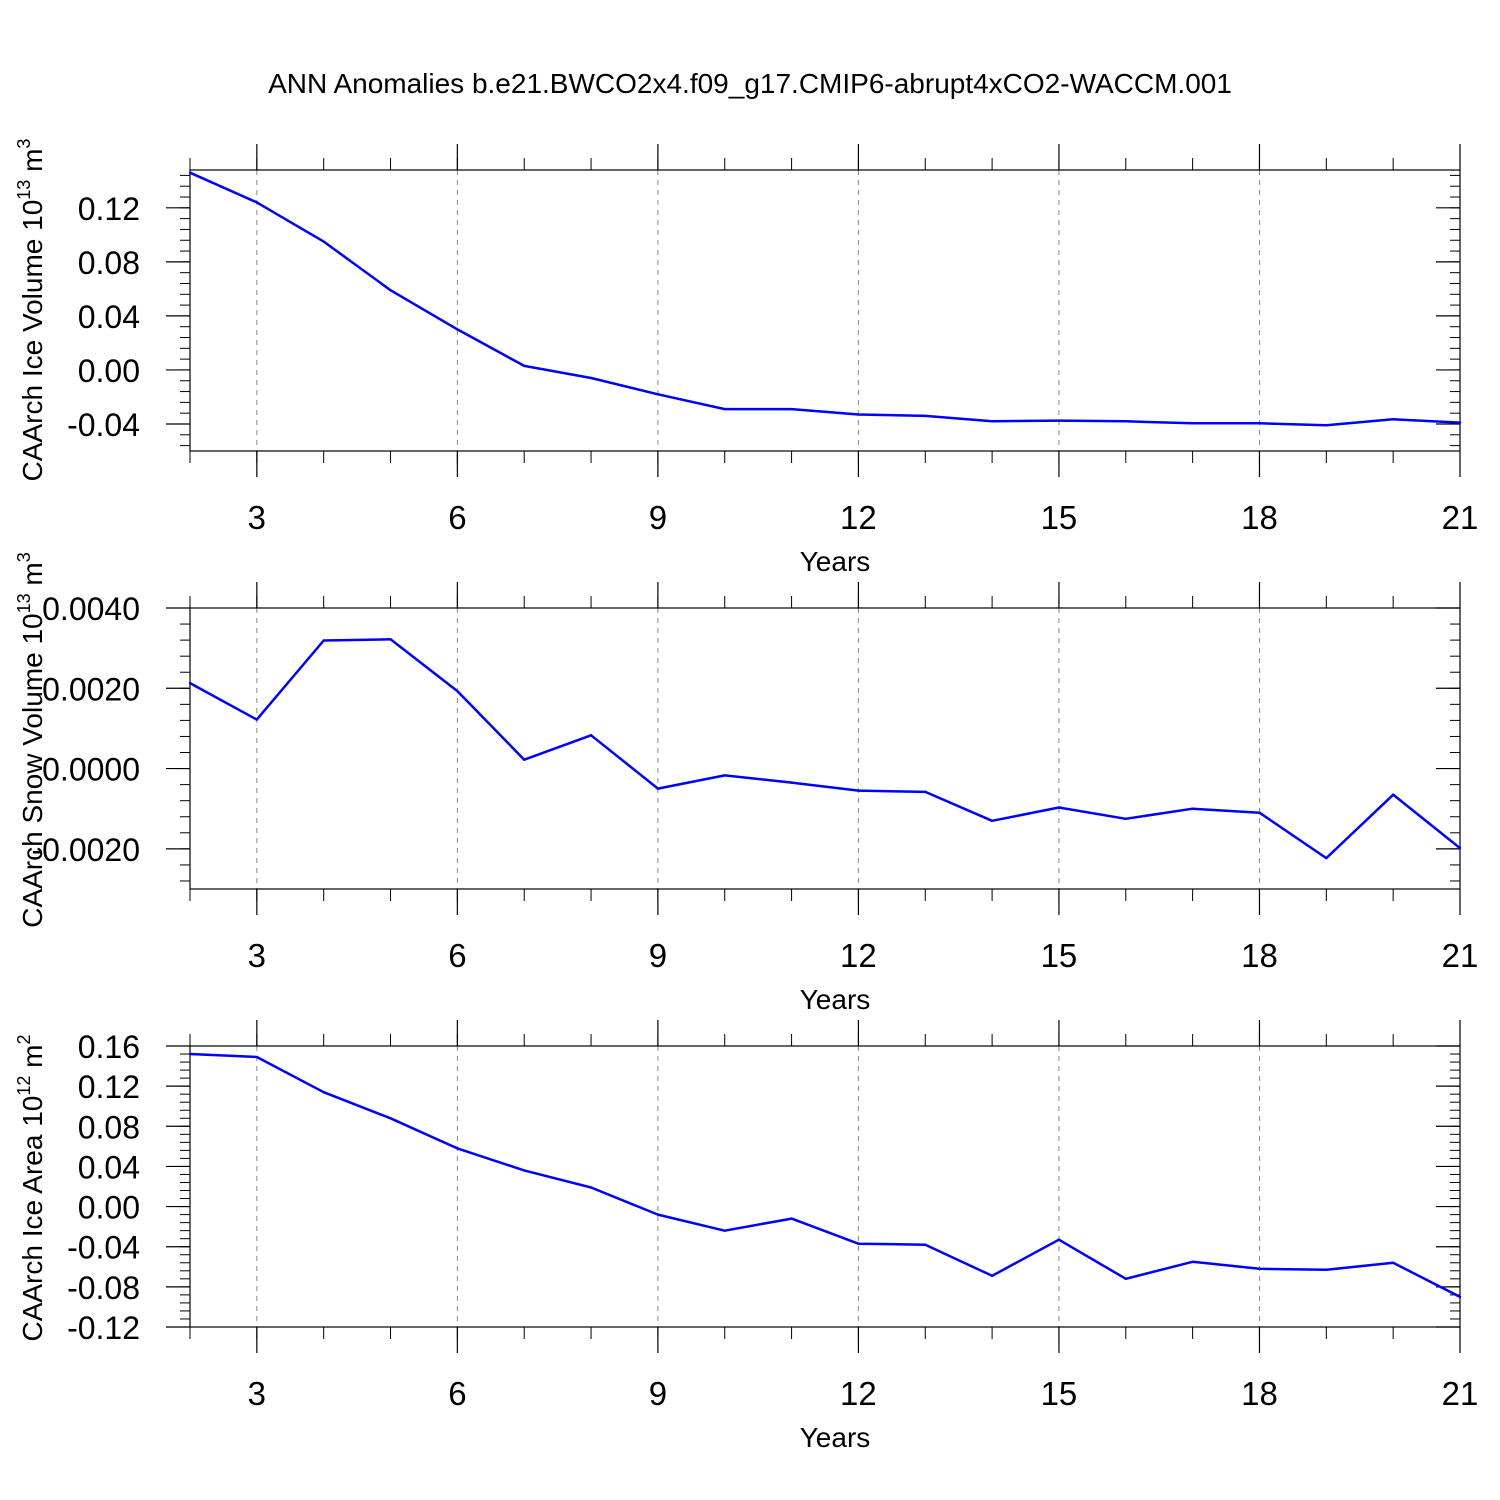  What do you see at coordinates (109, 263) in the screenshot?
I see `y-tick-label: 0.08` at bounding box center [109, 263].